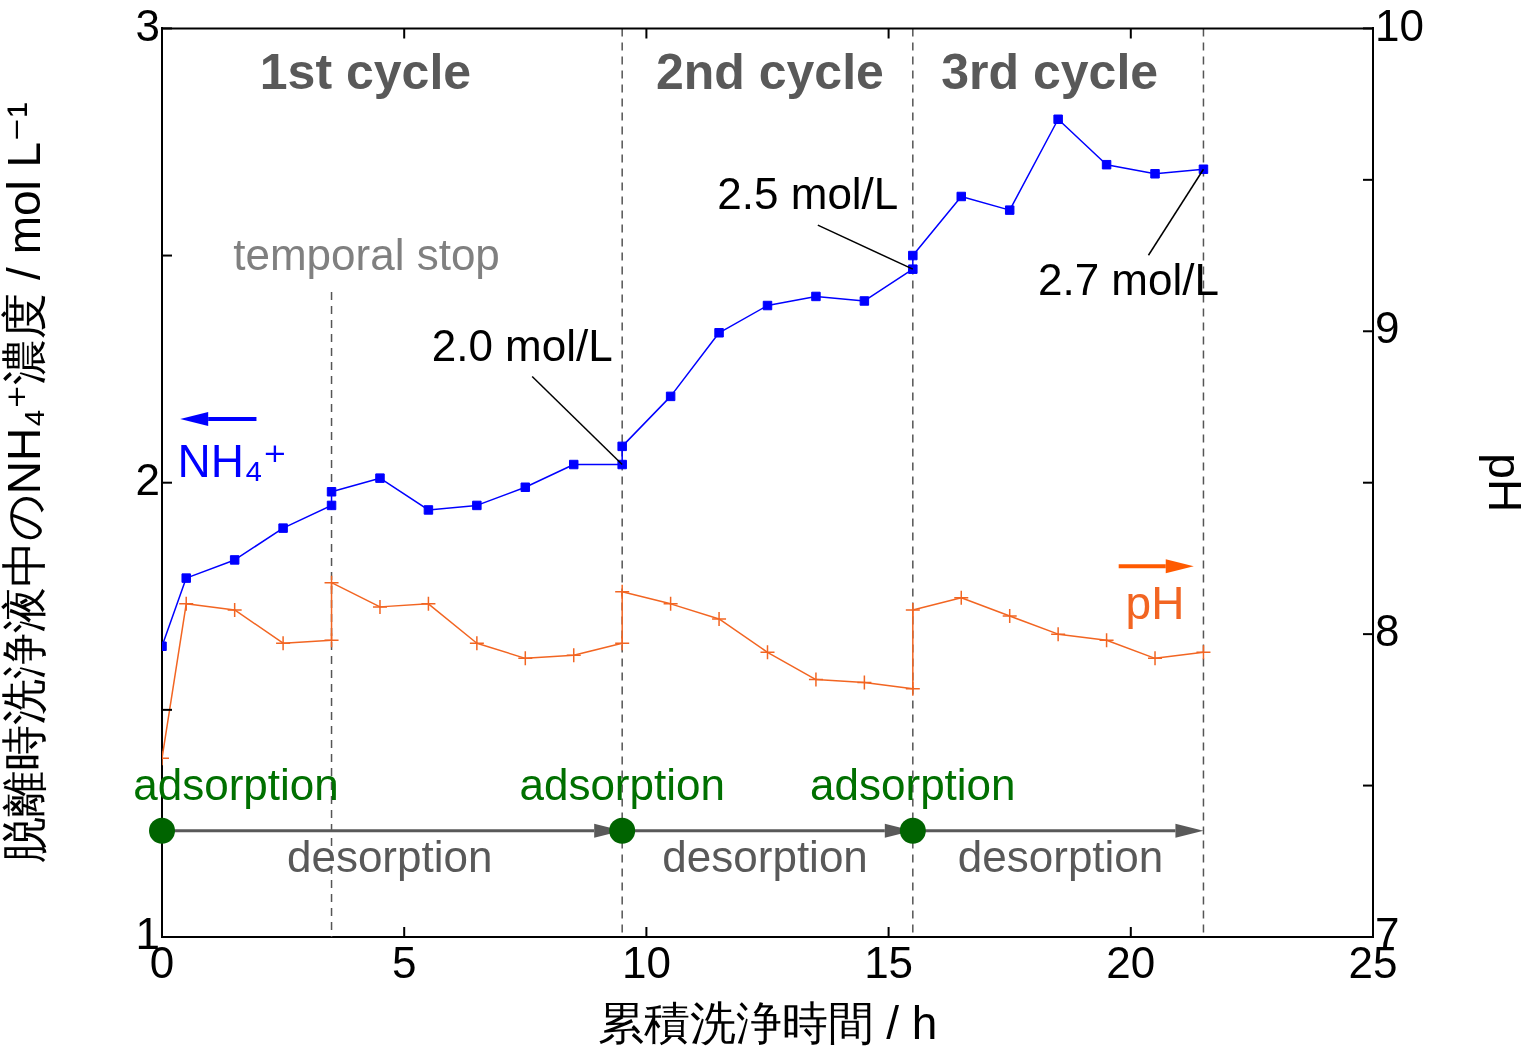 The width and height of the screenshot is (1529, 1054). I want to click on ref-line-label: temporal stop, so click(366, 255).